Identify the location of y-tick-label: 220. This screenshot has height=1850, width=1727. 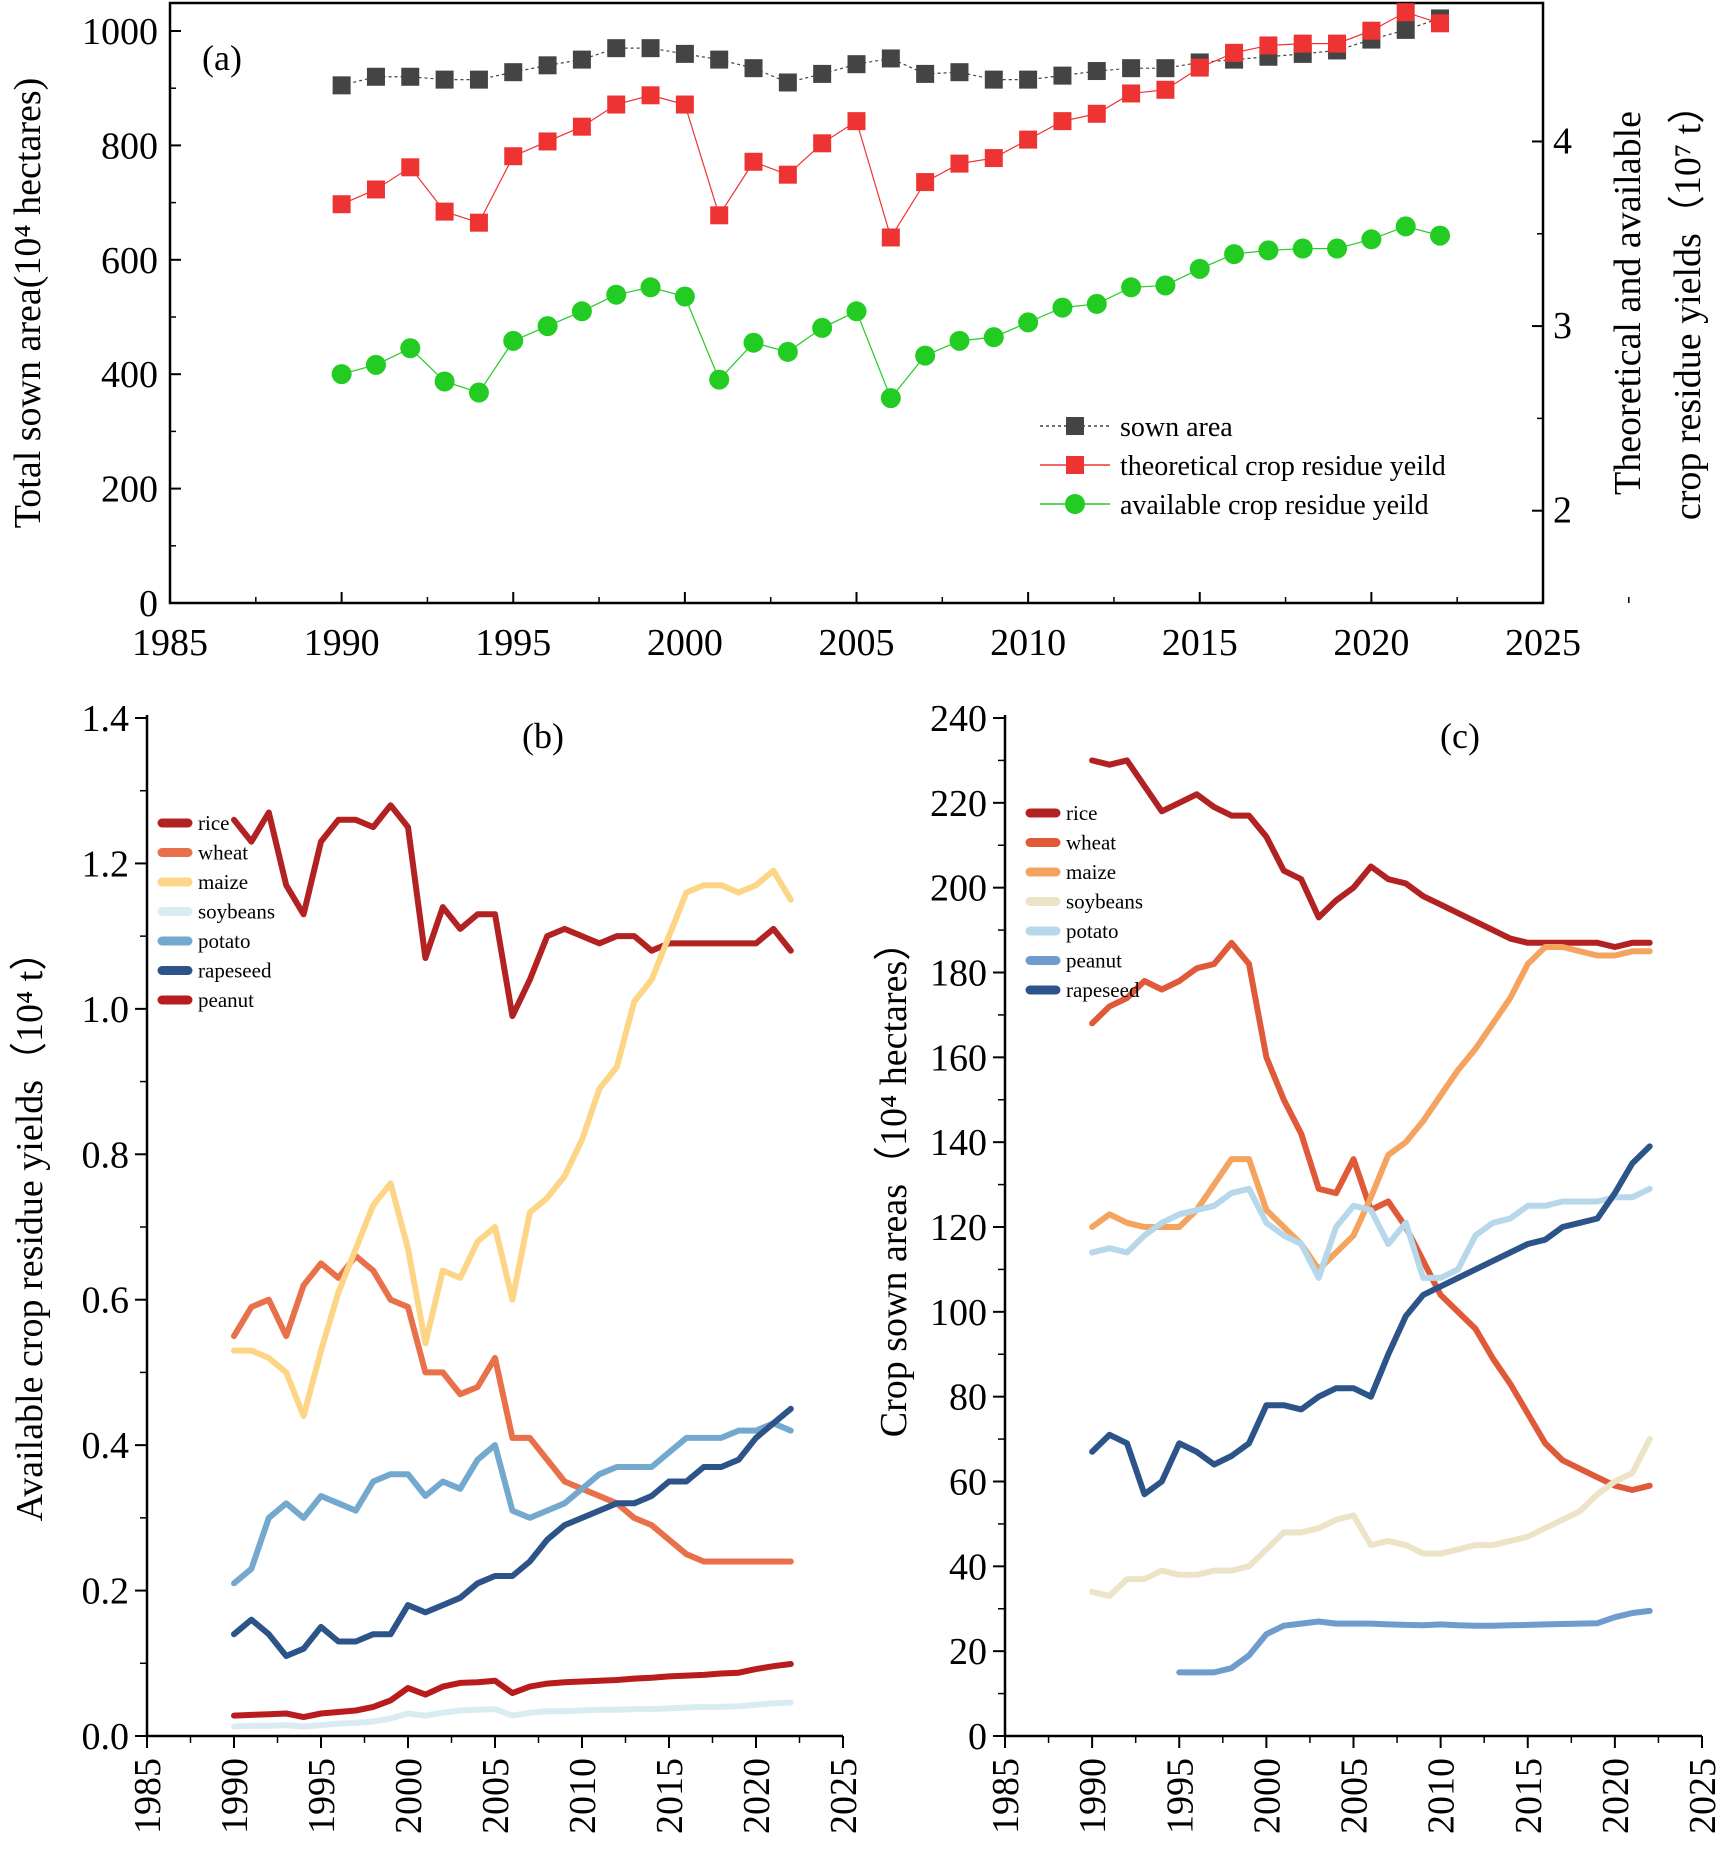
(958, 804).